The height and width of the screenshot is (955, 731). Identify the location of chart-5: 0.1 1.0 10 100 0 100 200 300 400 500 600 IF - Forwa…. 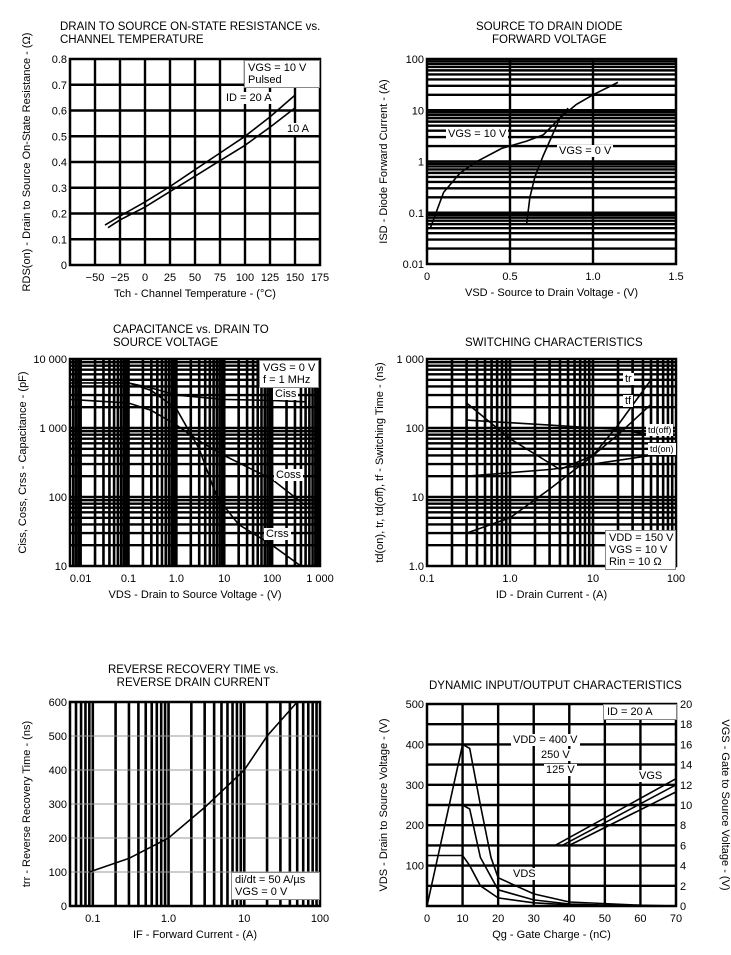
(175, 819).